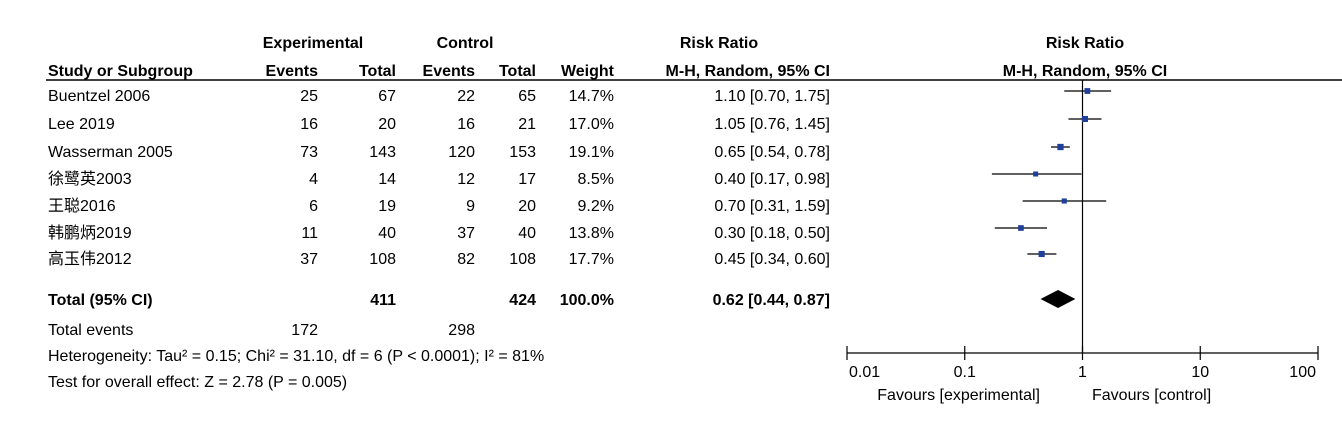 This screenshot has width=1342, height=421. I want to click on ctl-total: 108, so click(522, 259).